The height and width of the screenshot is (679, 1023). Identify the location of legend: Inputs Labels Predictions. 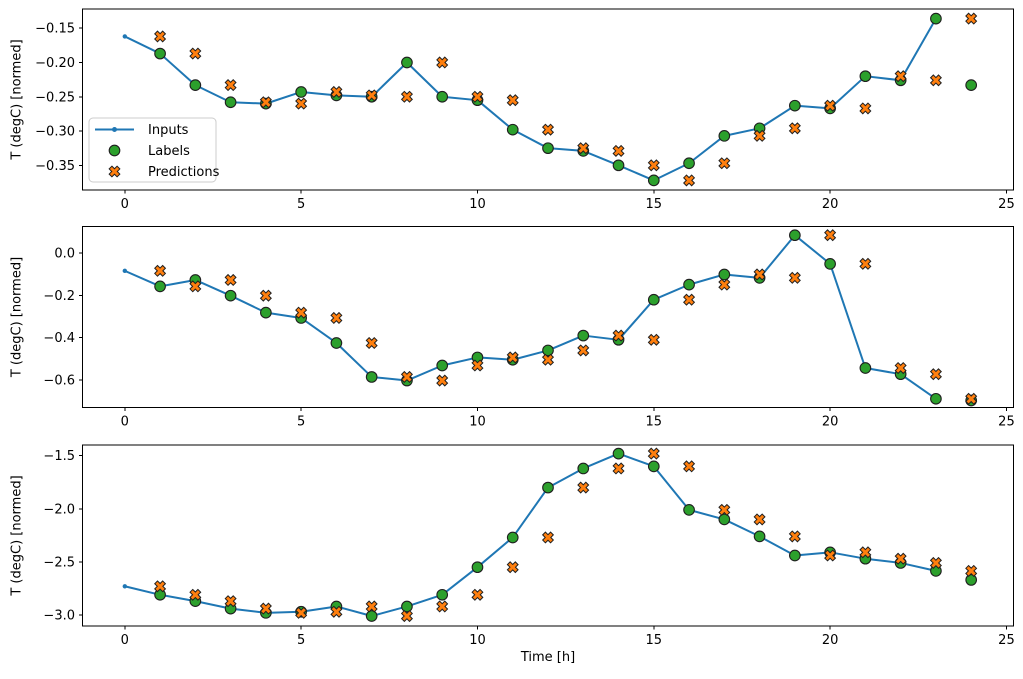
(154, 150).